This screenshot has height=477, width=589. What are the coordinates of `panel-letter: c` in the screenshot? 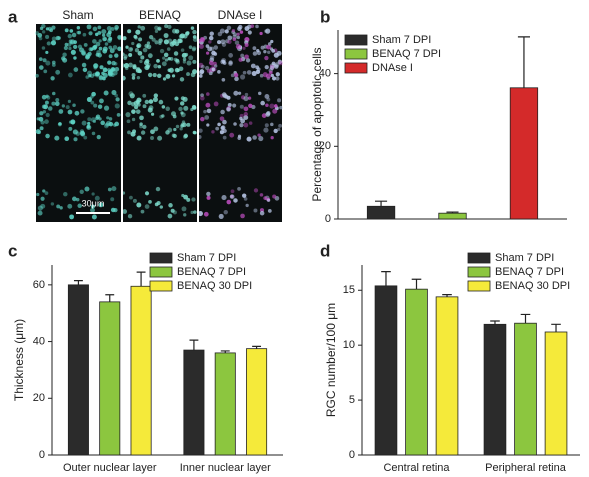 It's located at (12, 250).